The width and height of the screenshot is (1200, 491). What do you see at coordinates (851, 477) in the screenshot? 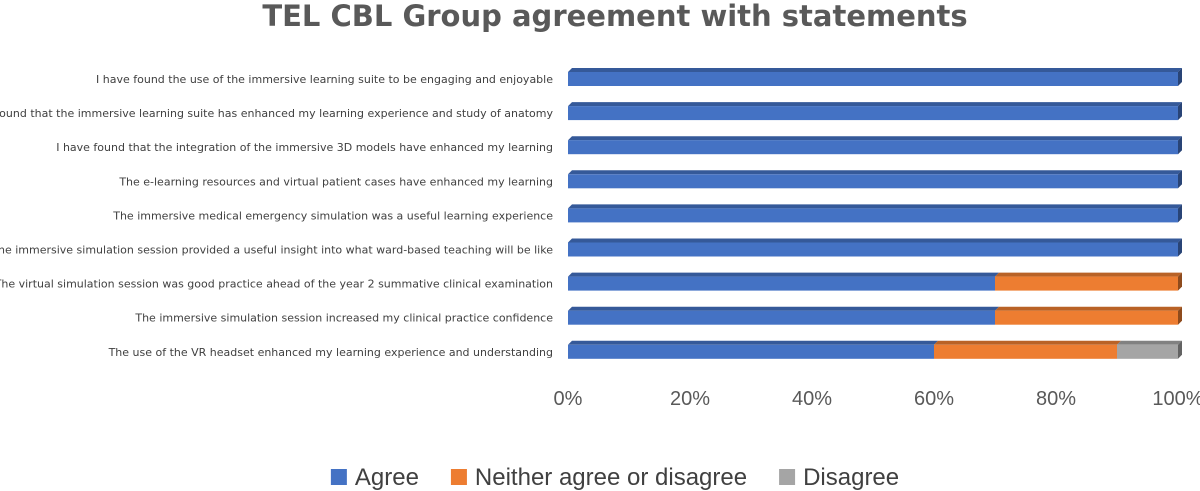
I see `legend-label: Disagree` at bounding box center [851, 477].